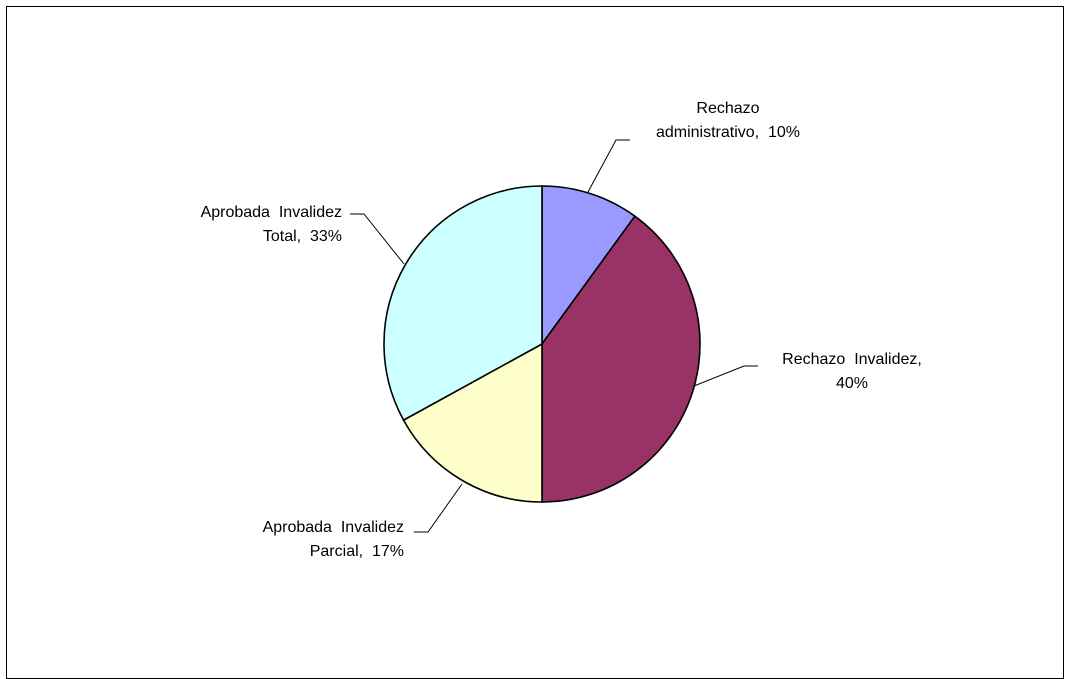  Describe the element at coordinates (728, 132) in the screenshot. I see `slice-label-line: administrativo, 10%` at that location.